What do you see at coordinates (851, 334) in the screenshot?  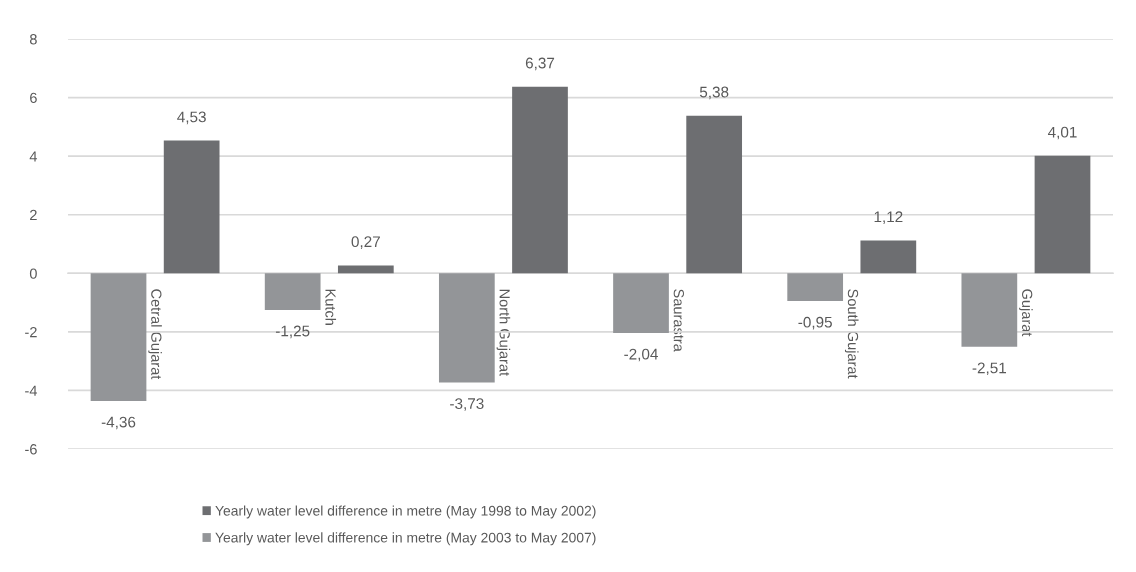 I see `x-tick-label: South Gujarat` at bounding box center [851, 334].